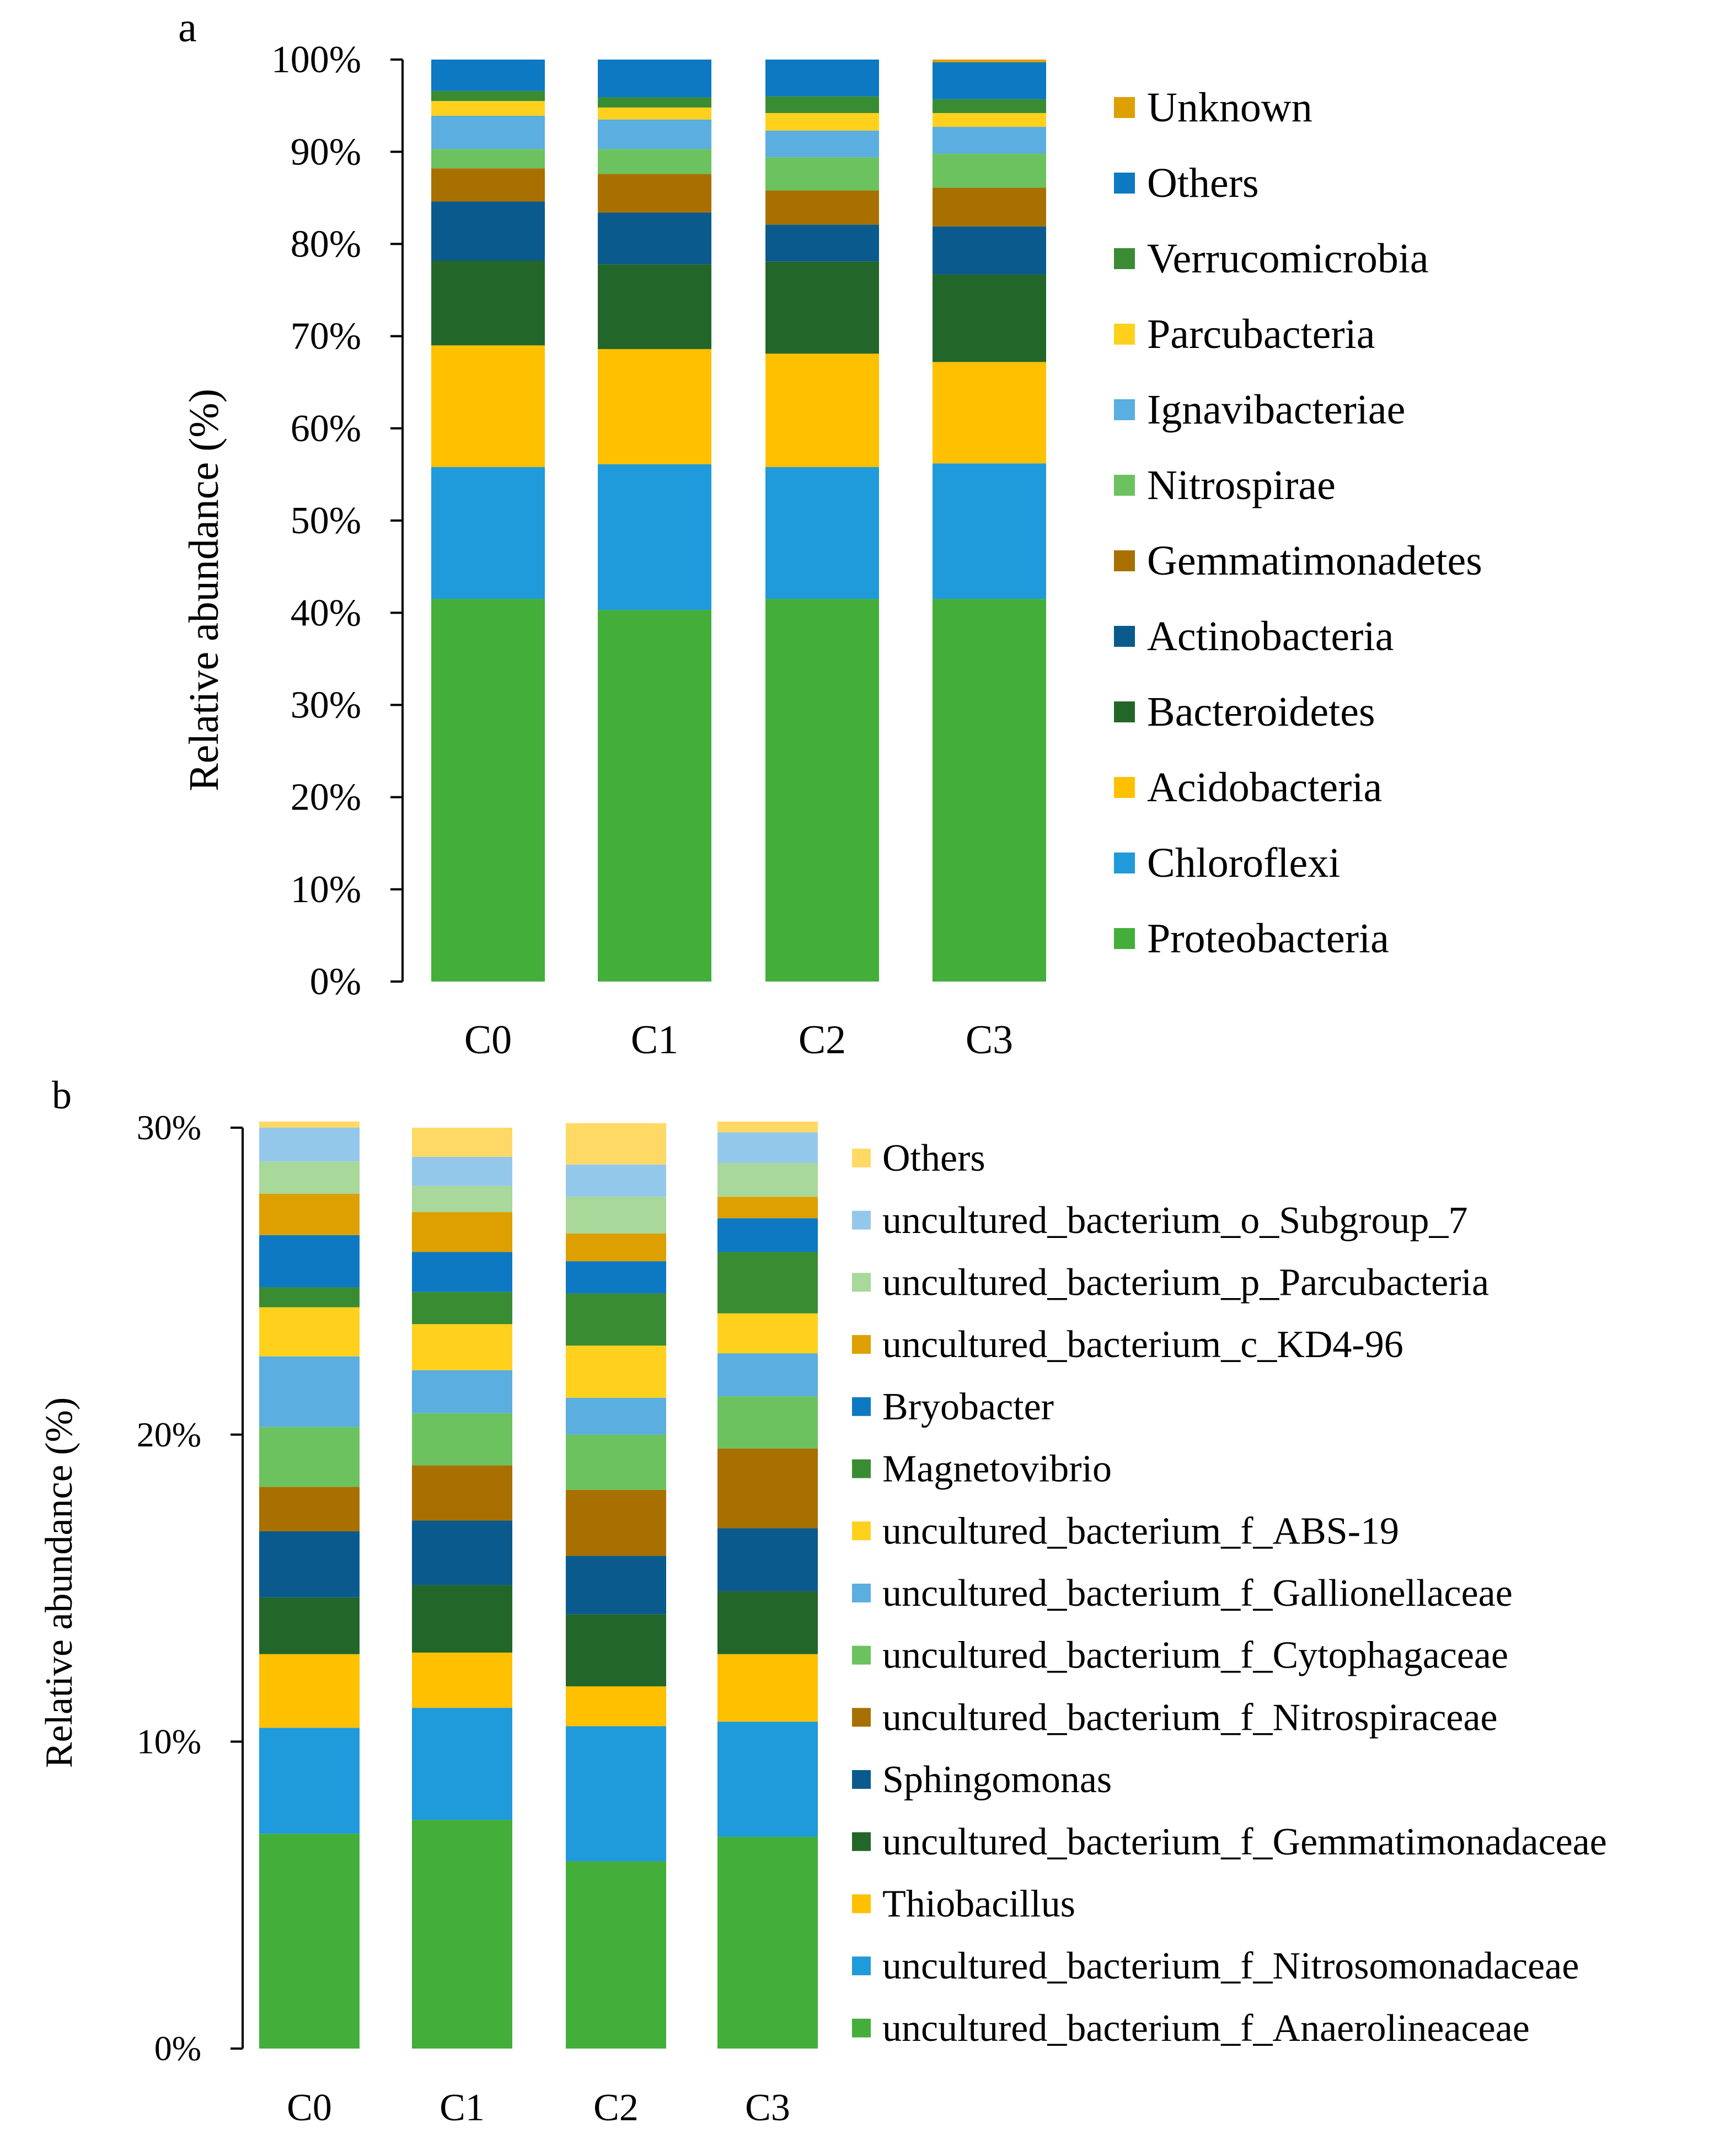 This screenshot has height=2139, width=1736. I want to click on bar-c2-sphingomonas, so click(616, 1585).